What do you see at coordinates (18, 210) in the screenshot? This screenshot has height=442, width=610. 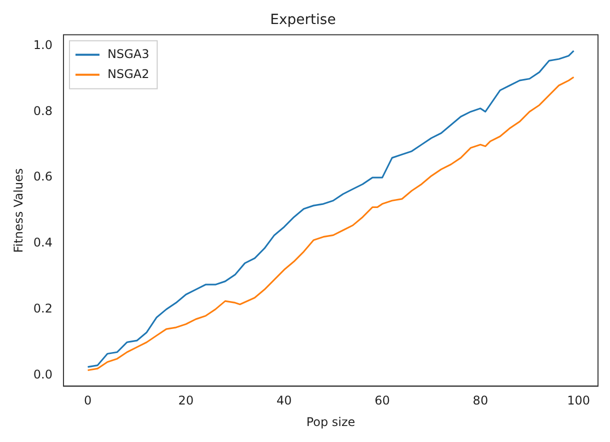 I see `y-axis-title: Fitness Values` at bounding box center [18, 210].